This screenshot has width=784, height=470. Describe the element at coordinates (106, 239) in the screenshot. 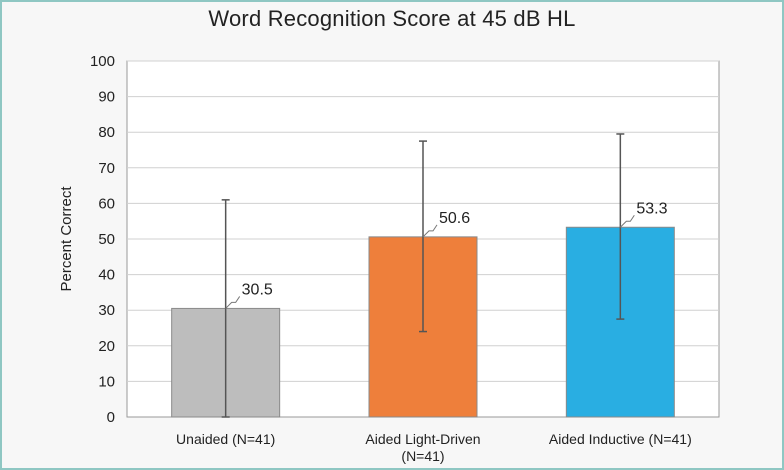

I see `y-tick-label: 50` at that location.